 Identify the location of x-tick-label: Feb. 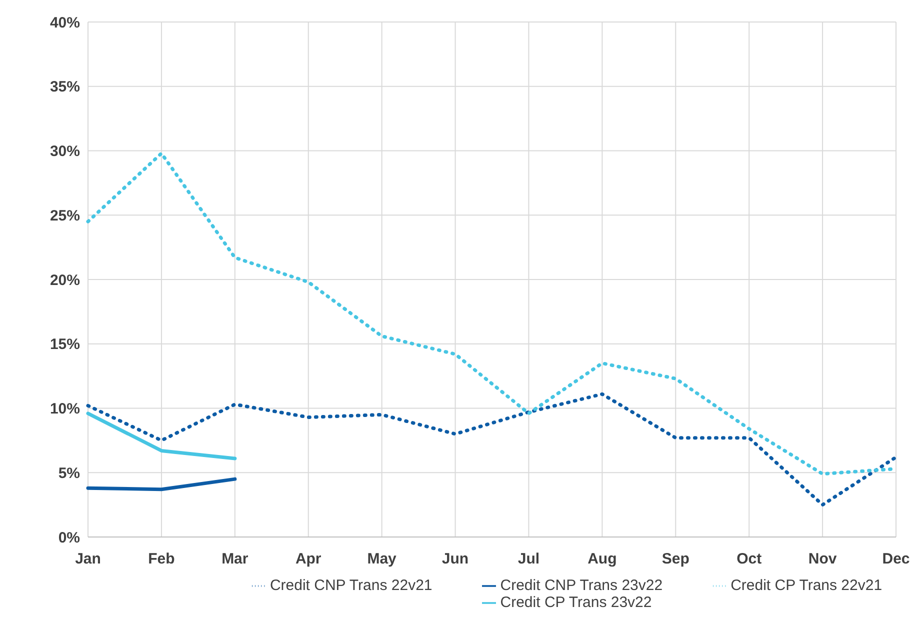
(161, 559).